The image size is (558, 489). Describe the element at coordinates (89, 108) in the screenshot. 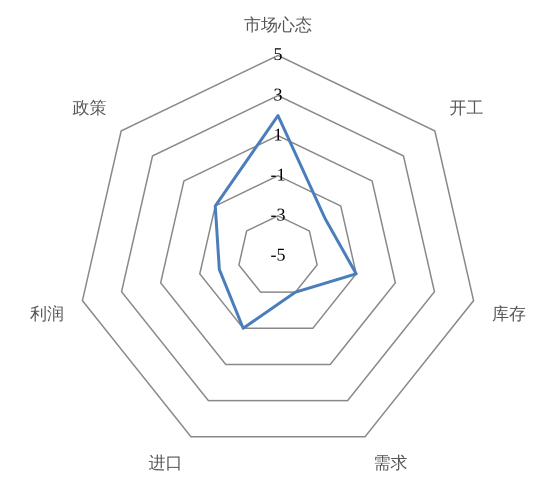

I see `spoke-label: 政策` at that location.